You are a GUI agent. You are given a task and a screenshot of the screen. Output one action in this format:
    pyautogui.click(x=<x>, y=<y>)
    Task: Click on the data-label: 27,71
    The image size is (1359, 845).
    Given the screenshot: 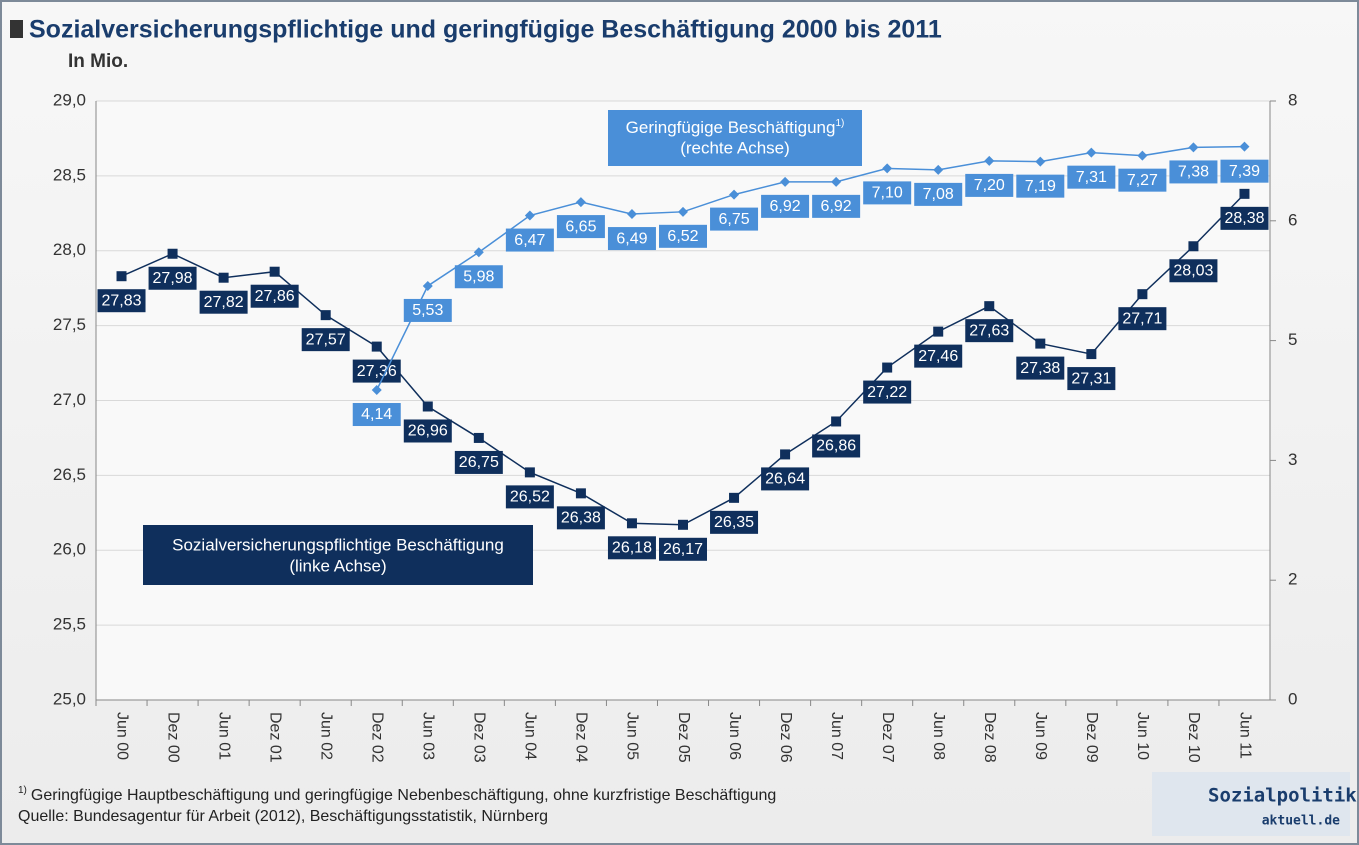 What is the action you would take?
    pyautogui.click(x=1142, y=318)
    